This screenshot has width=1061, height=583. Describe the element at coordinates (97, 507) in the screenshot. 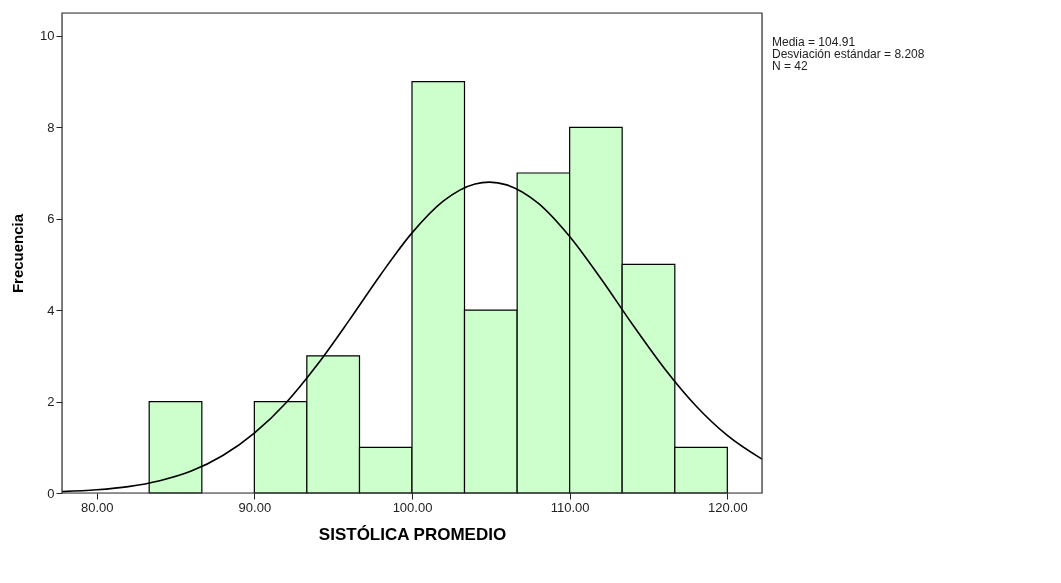

I see `x-tick-label: 80.00` at that location.